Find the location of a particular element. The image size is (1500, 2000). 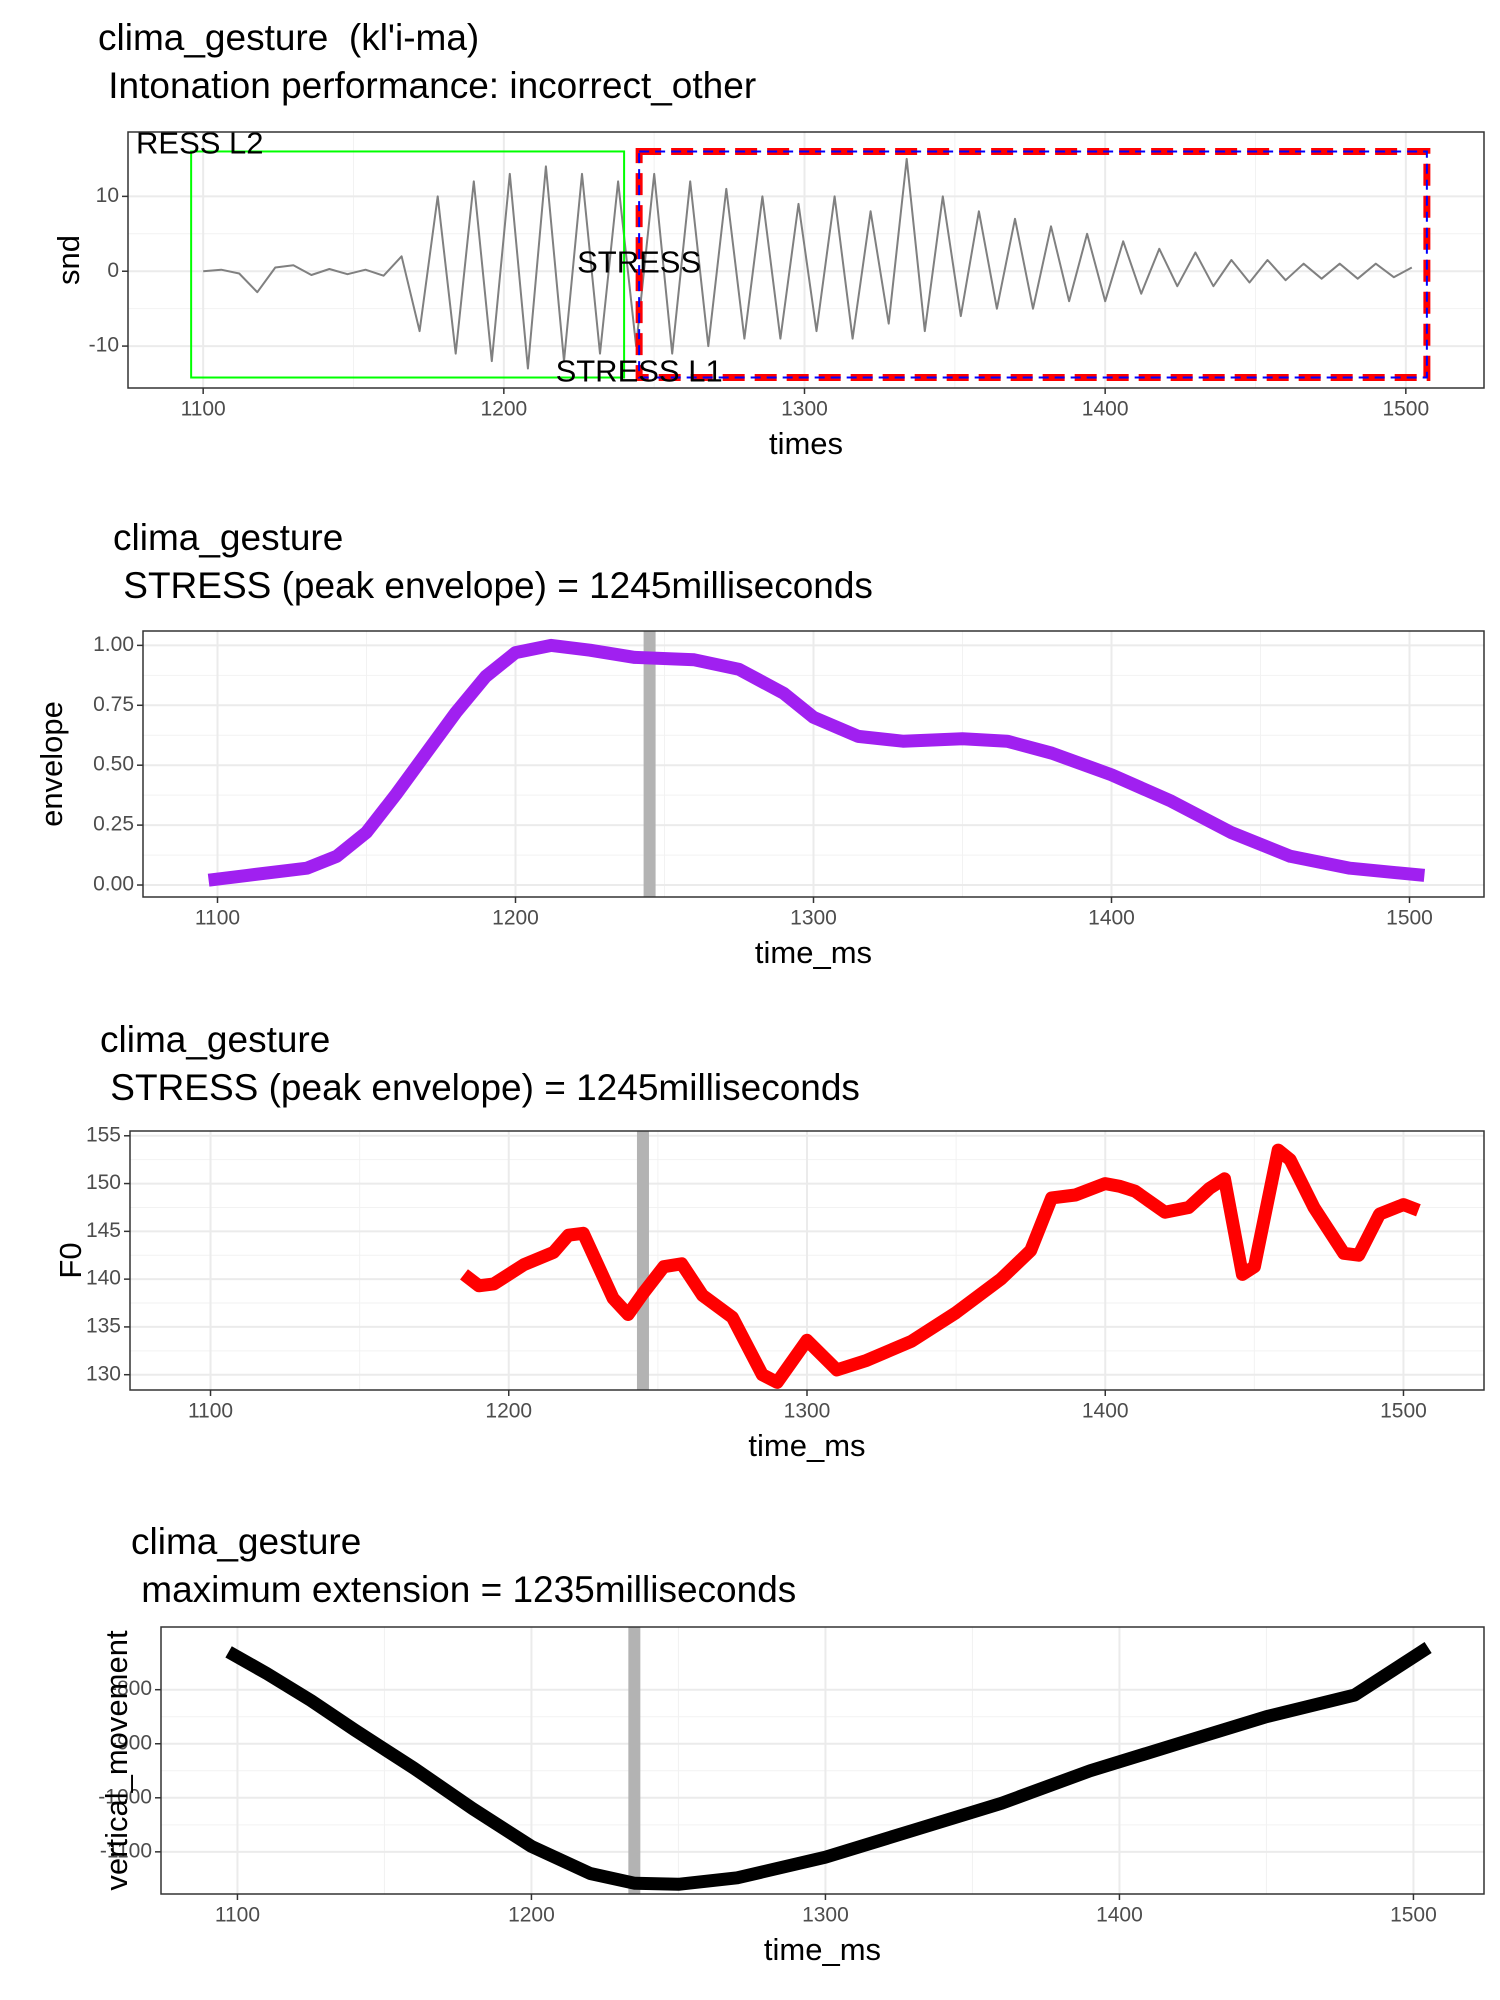

y-axis-label: F0 is located at coordinates (70, 1260).